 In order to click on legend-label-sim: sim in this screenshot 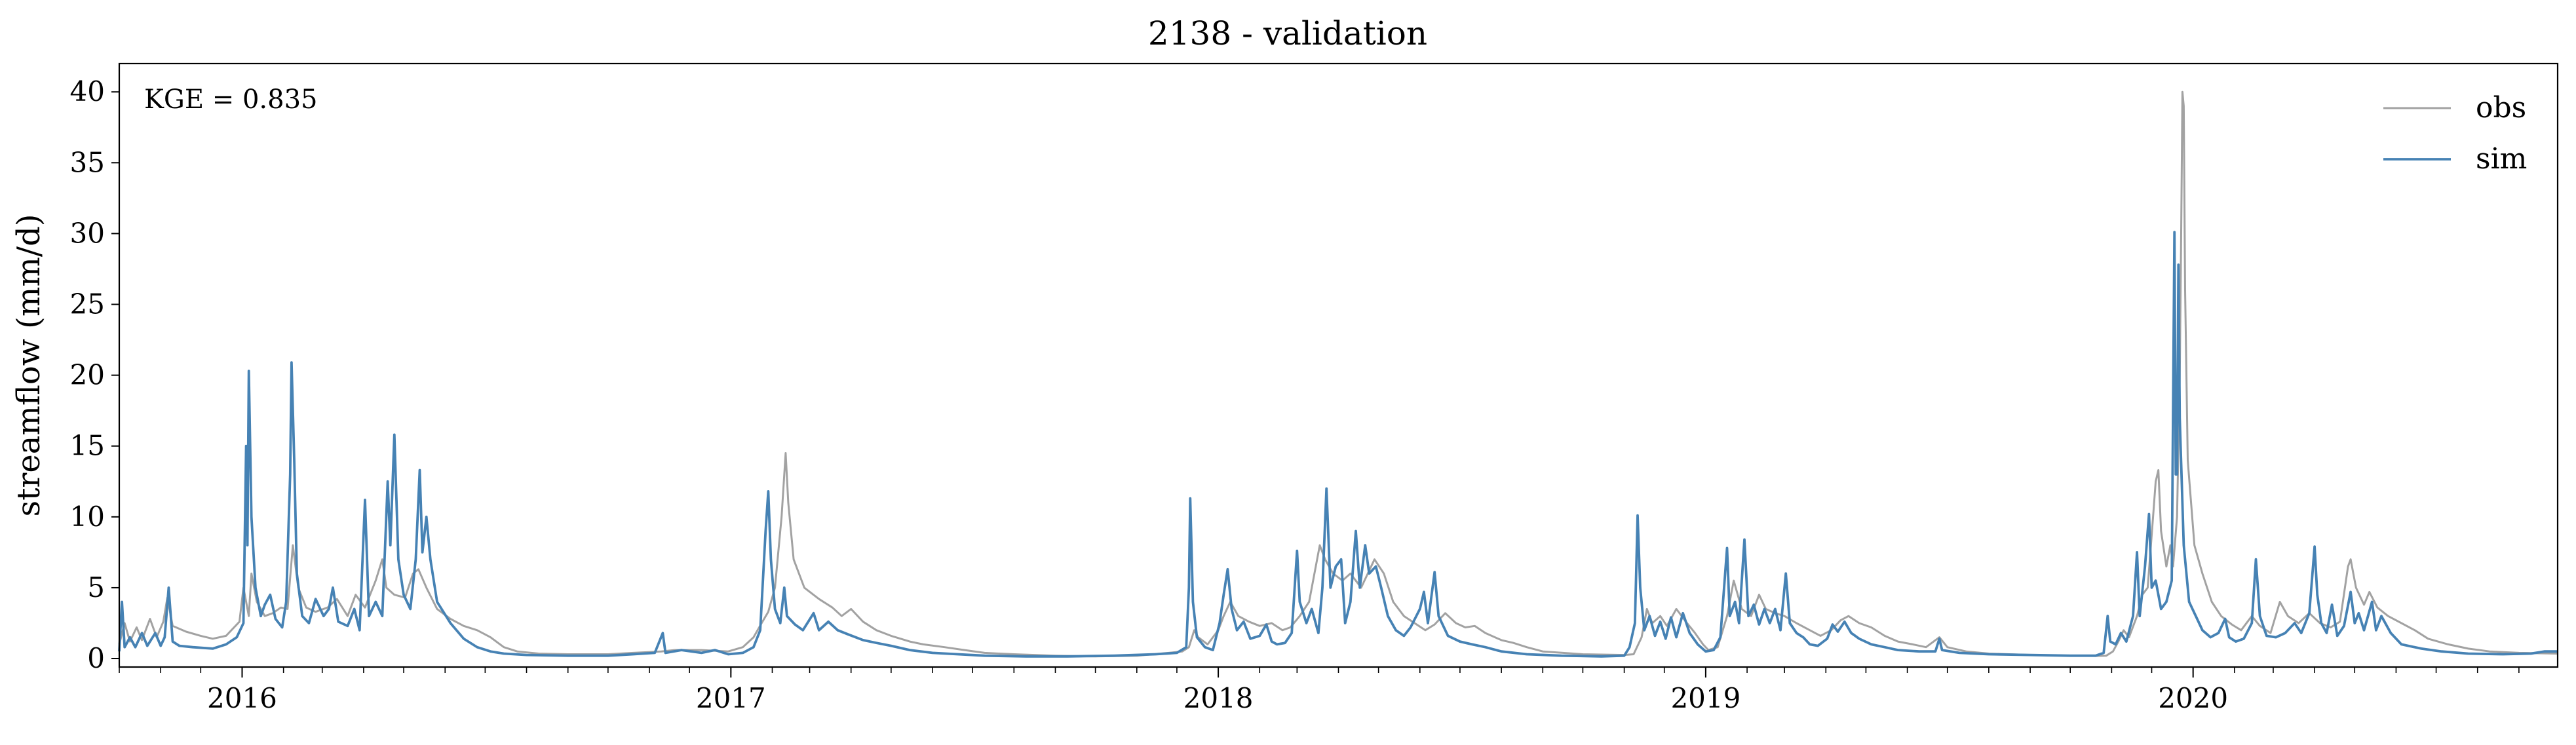, I will do `click(2501, 159)`.